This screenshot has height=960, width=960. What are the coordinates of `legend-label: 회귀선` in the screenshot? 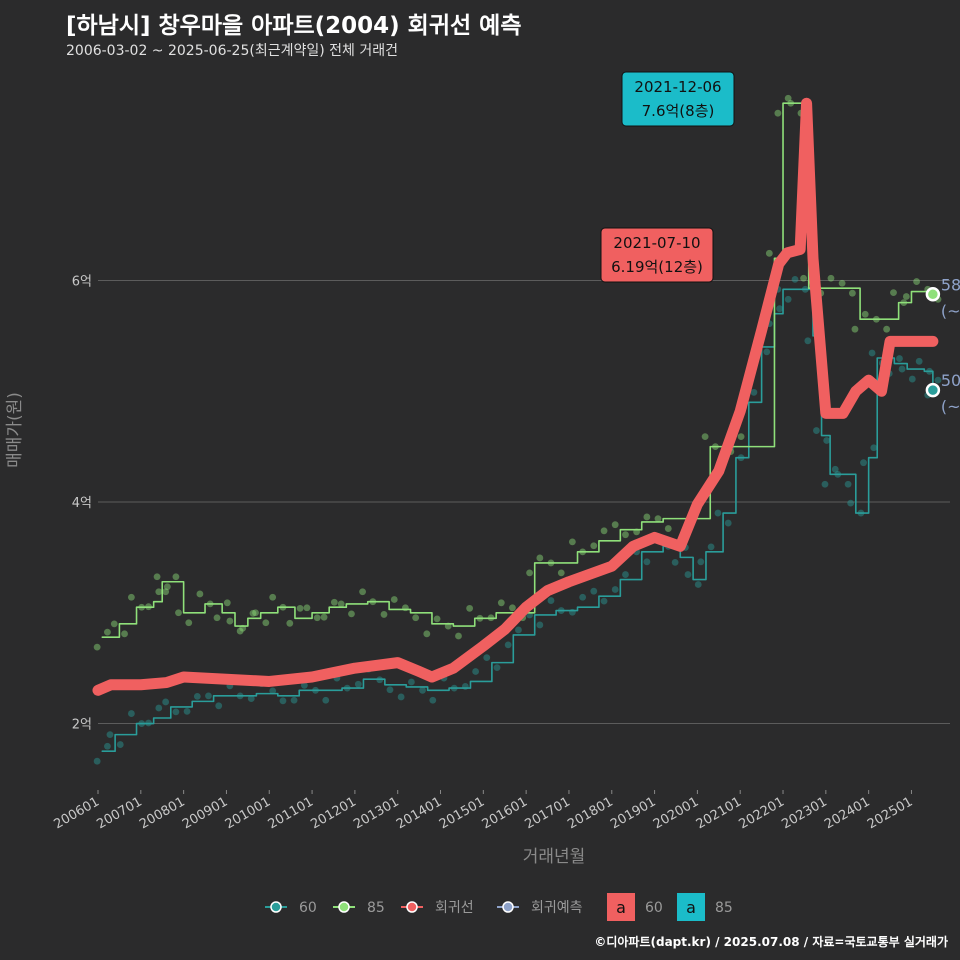 It's located at (454, 908).